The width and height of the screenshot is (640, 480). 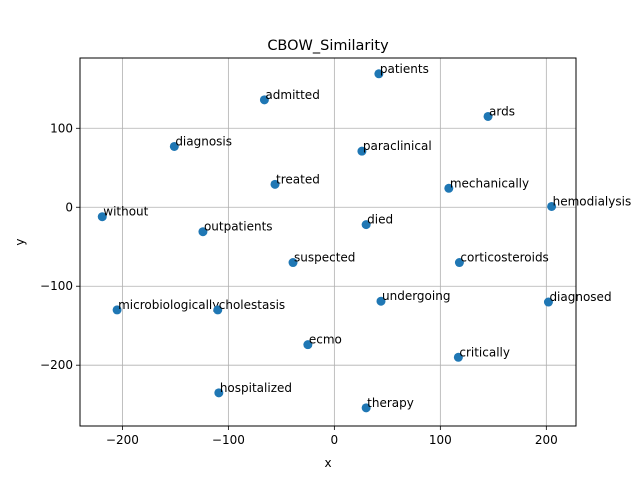 What do you see at coordinates (56, 286) in the screenshot?
I see `y-tick-label: −100` at bounding box center [56, 286].